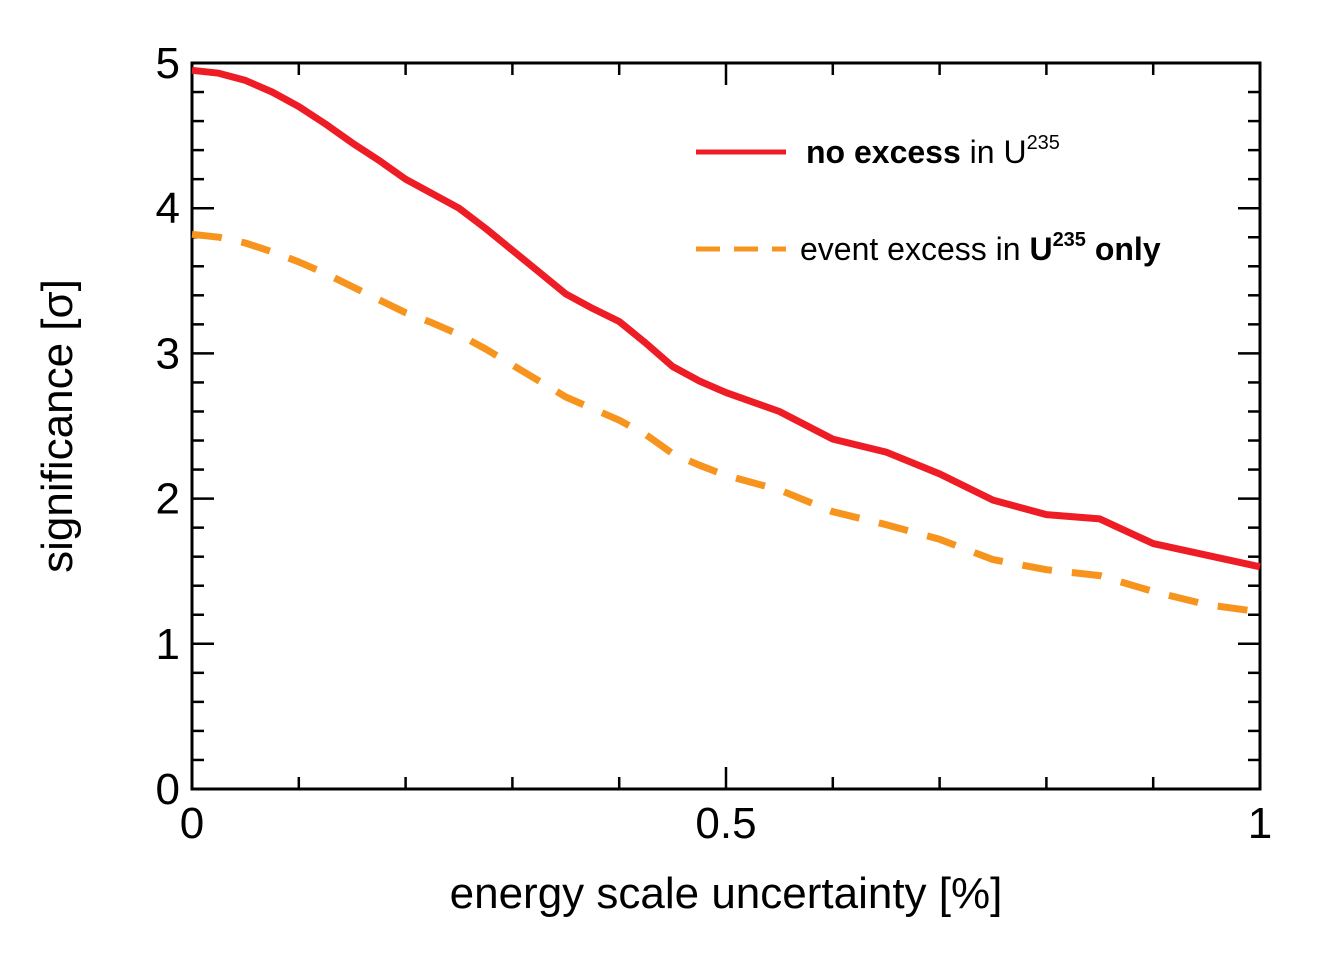 The width and height of the screenshot is (1326, 962). Describe the element at coordinates (168, 208) in the screenshot. I see `y-tick-label: 4` at that location.